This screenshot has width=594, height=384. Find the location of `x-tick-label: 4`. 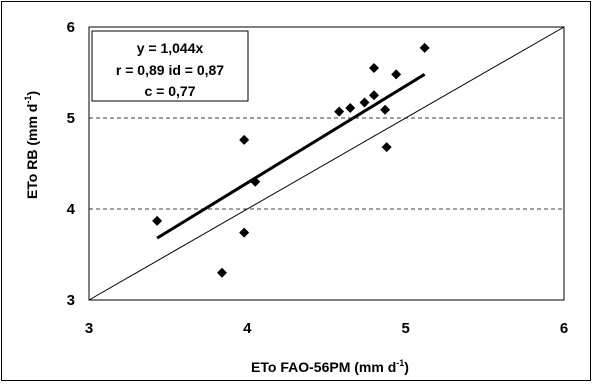

x-tick-label: 4 is located at coordinates (247, 328).